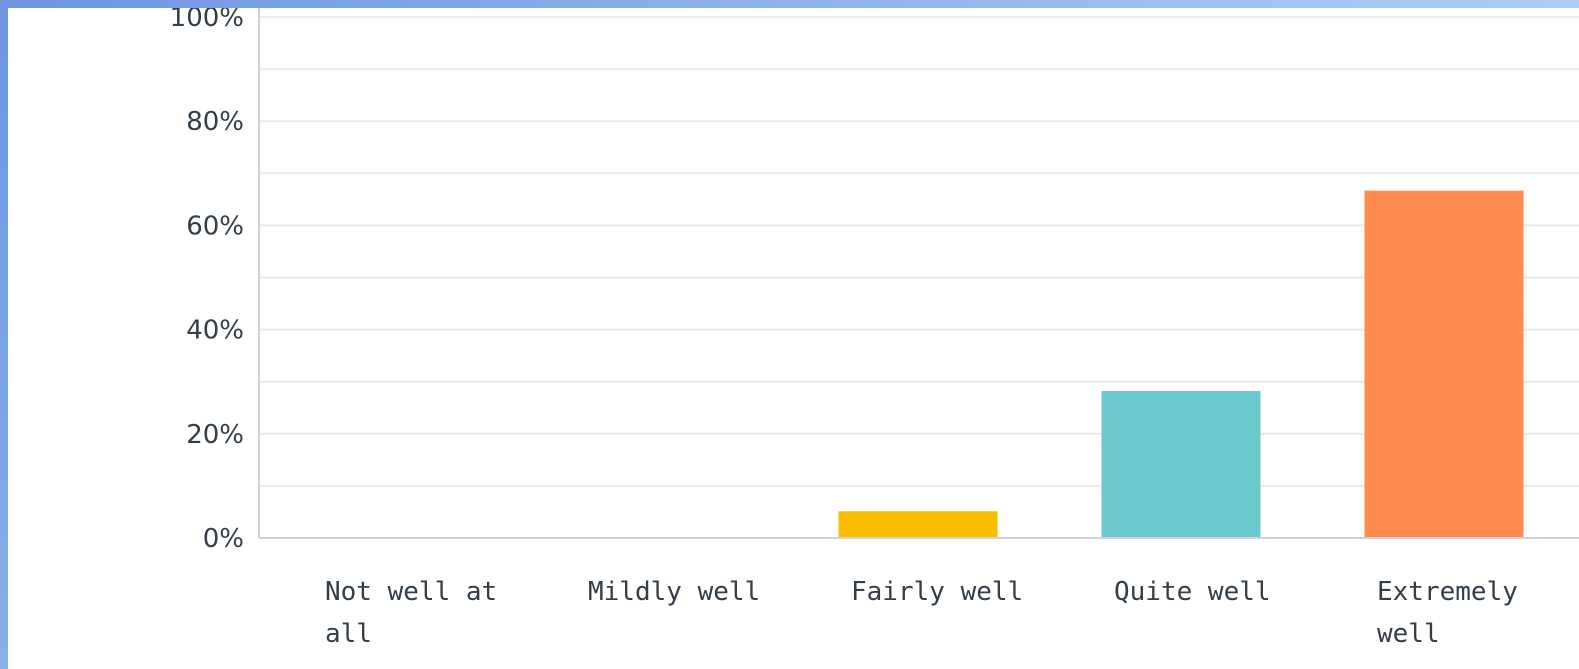 The height and width of the screenshot is (669, 1579). I want to click on x-category-label-line: Not well at, so click(411, 592).